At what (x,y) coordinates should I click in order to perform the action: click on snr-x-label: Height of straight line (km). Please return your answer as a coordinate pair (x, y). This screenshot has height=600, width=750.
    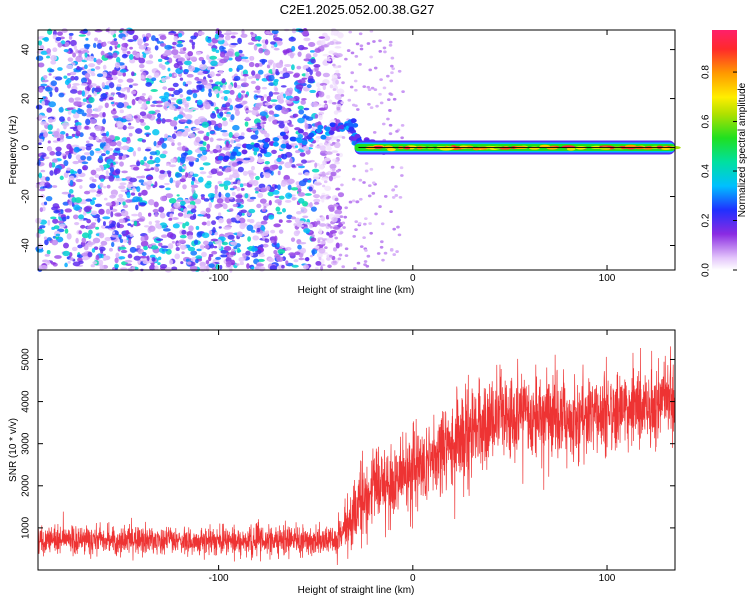
    Looking at the image, I should click on (356, 590).